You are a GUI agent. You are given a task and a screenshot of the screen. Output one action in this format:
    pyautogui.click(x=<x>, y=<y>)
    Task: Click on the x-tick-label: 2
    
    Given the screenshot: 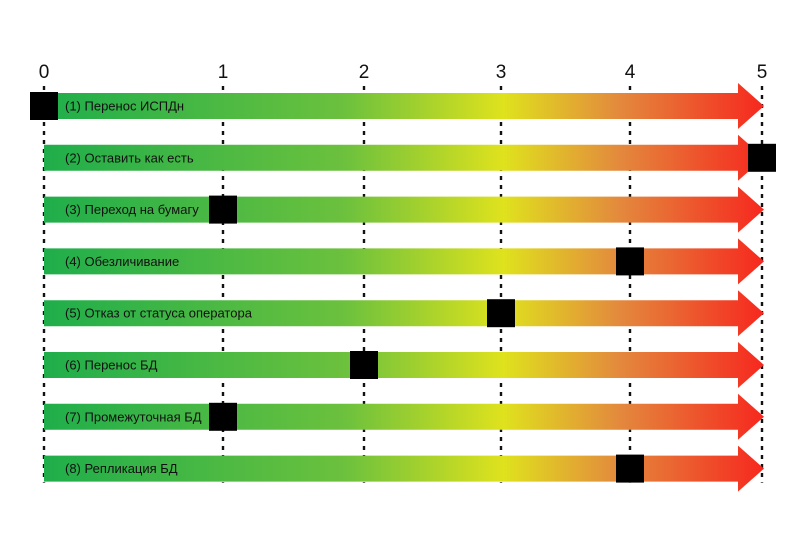 What is the action you would take?
    pyautogui.click(x=364, y=72)
    